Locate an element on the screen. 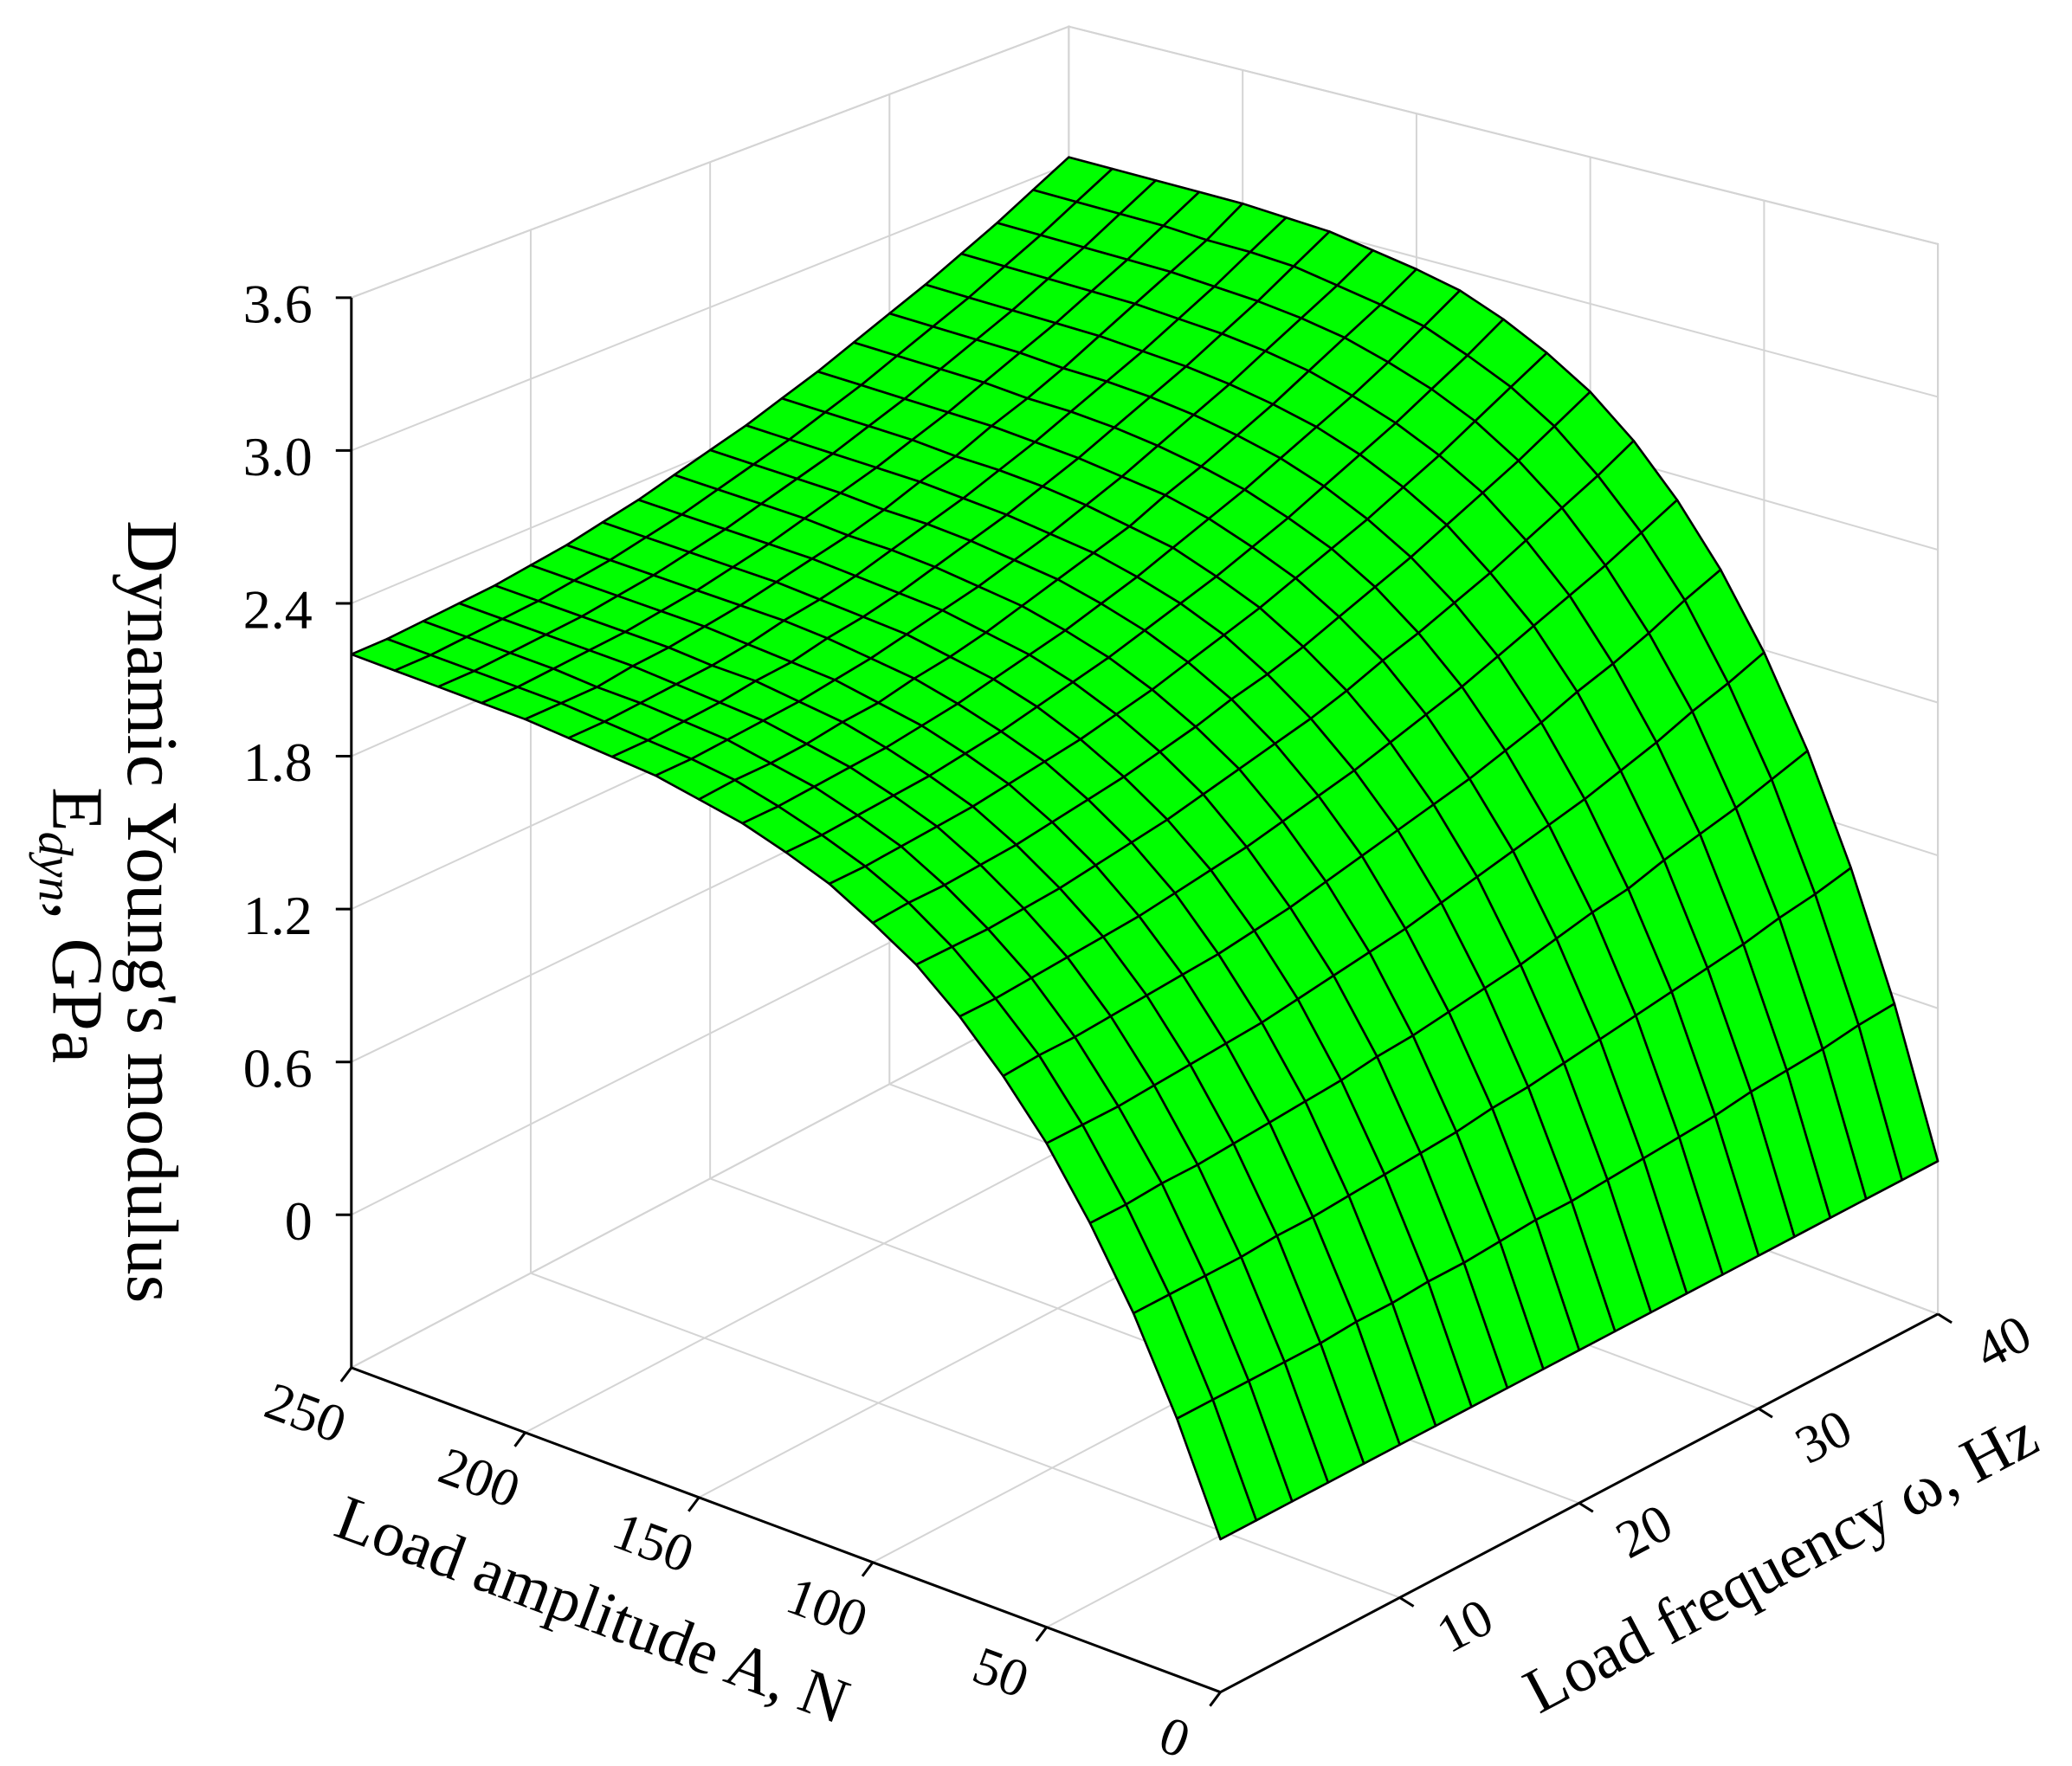  surface-cell is located at coordinates (1217, 1469).